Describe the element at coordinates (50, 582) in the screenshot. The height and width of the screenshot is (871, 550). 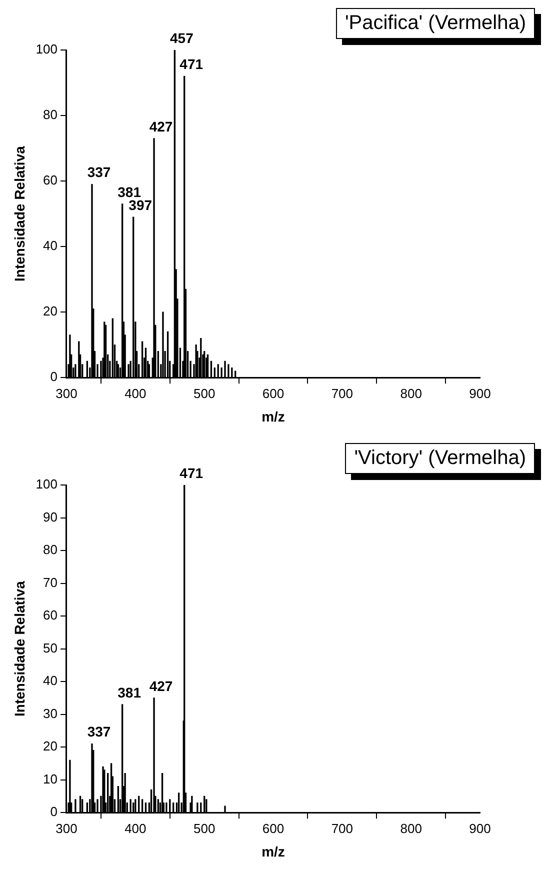
I see `y-tick-label: 70` at that location.